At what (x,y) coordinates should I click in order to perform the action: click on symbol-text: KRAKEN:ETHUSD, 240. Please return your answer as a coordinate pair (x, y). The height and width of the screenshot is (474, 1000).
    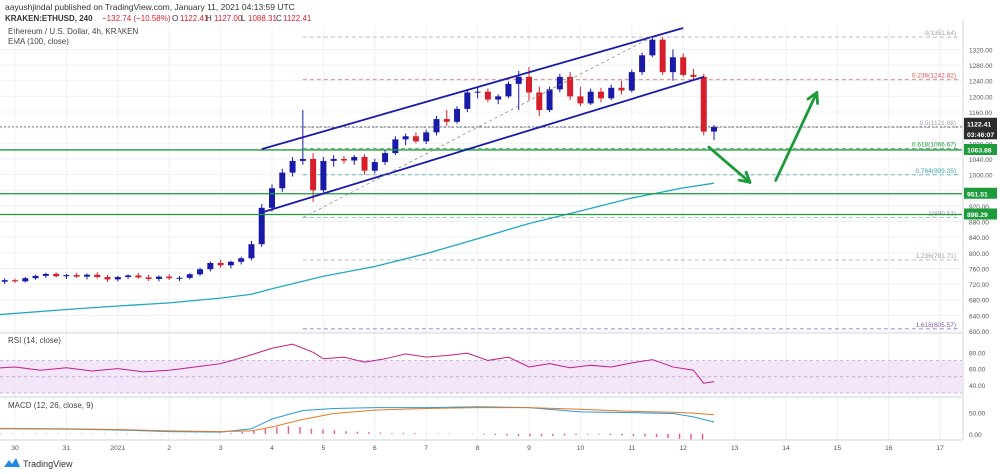
    Looking at the image, I should click on (49, 18).